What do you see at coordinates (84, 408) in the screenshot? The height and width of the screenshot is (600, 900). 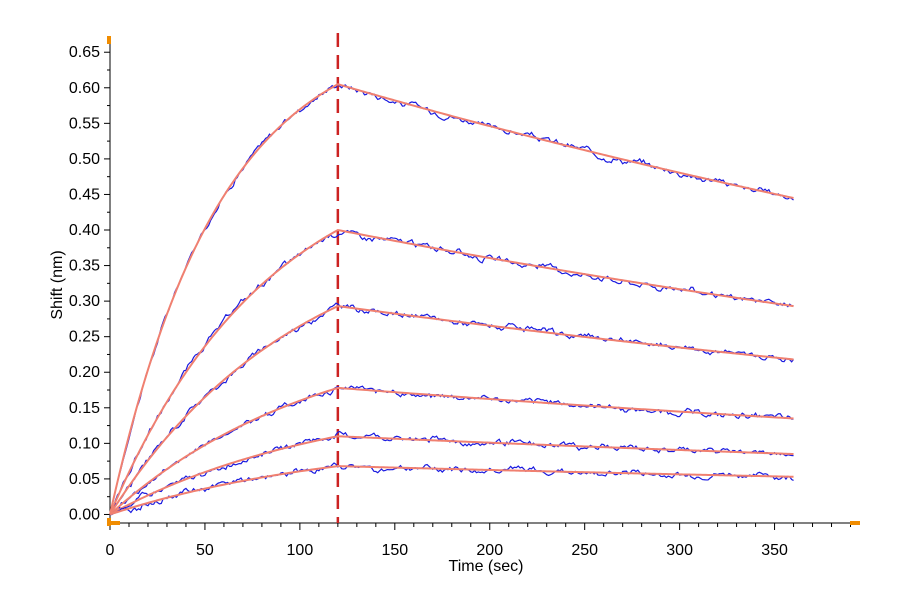 I see `y-tick-label: 0.15` at bounding box center [84, 408].